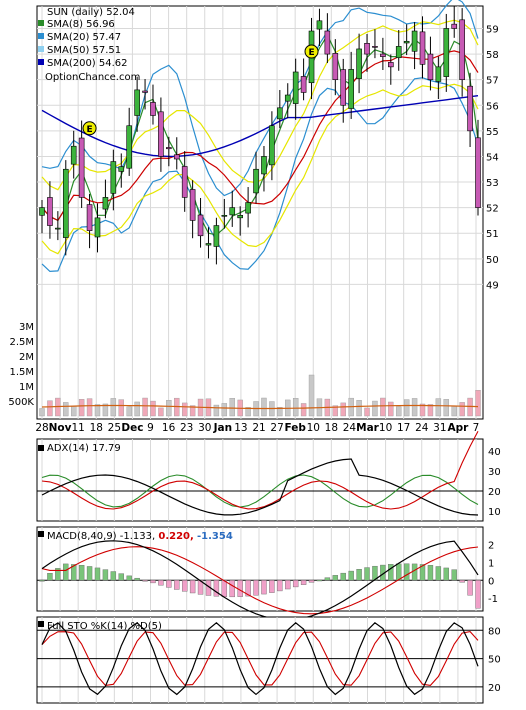  I want to click on earnings-marker, so click(311, 51).